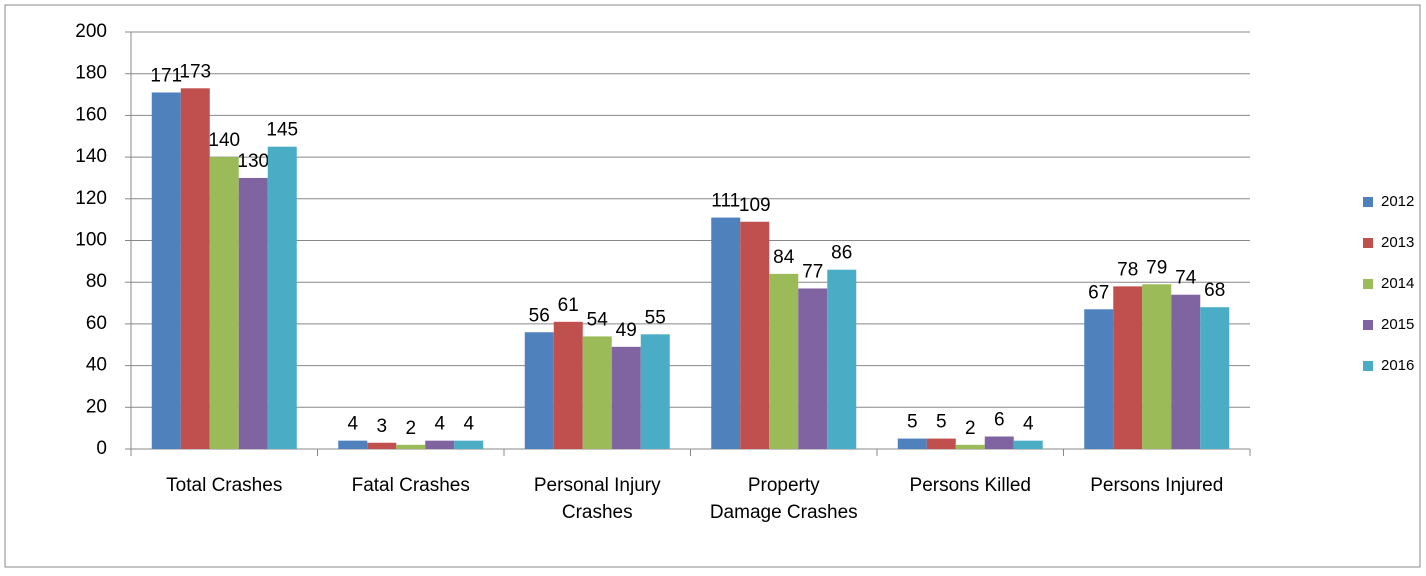 The height and width of the screenshot is (576, 1426). I want to click on legend-label: 2015, so click(1397, 324).